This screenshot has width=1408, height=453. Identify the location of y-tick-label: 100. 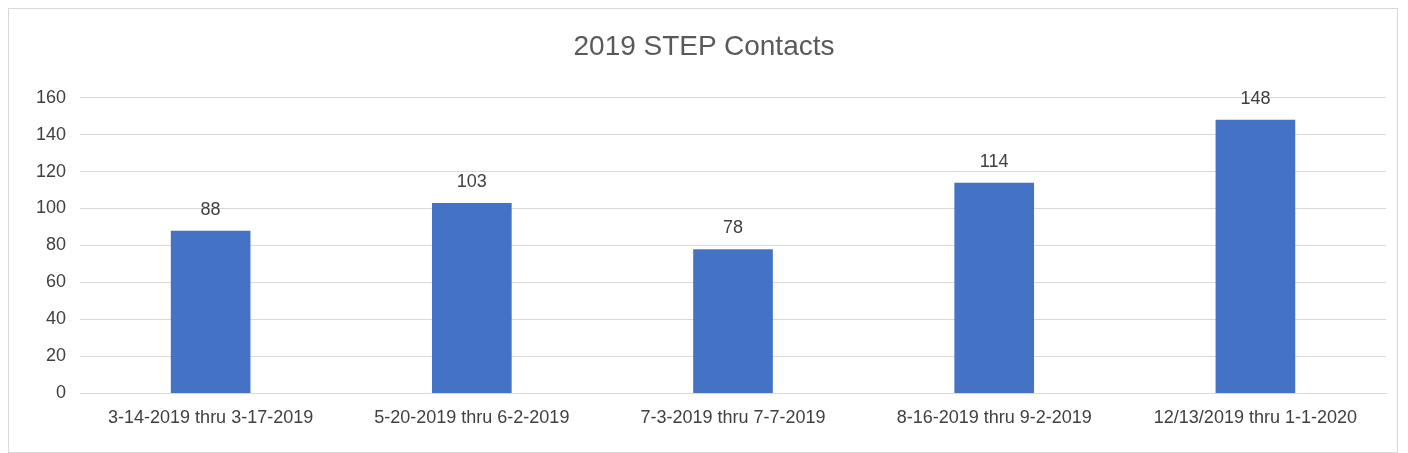
(51, 207).